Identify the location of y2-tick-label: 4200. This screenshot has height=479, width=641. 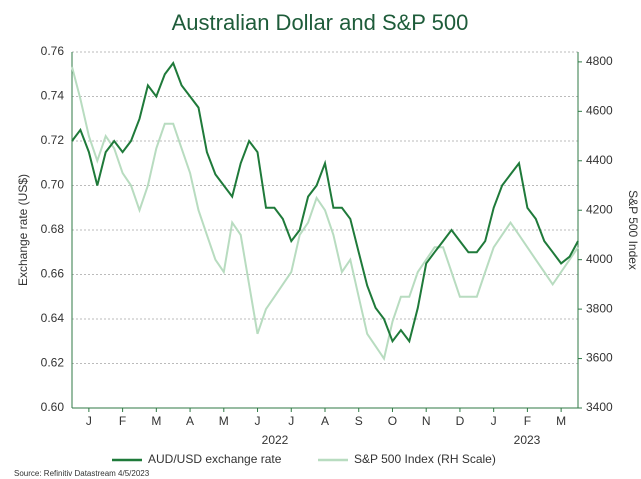
(599, 209).